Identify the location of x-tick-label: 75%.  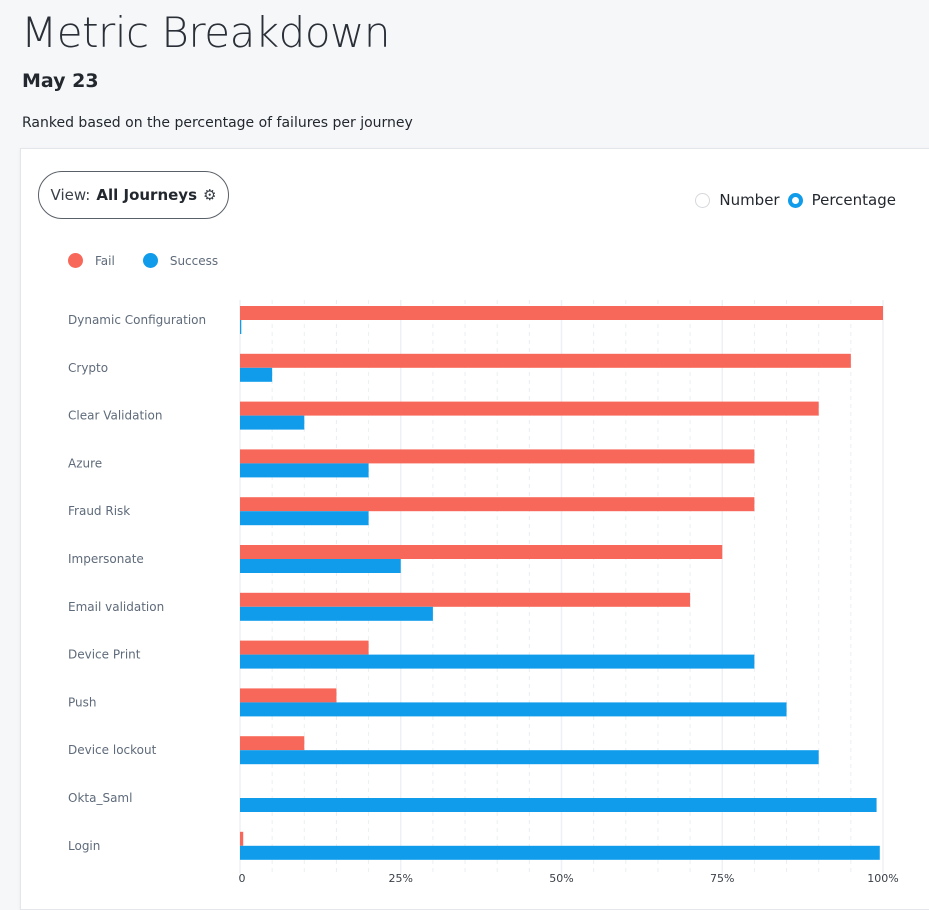
(722, 878).